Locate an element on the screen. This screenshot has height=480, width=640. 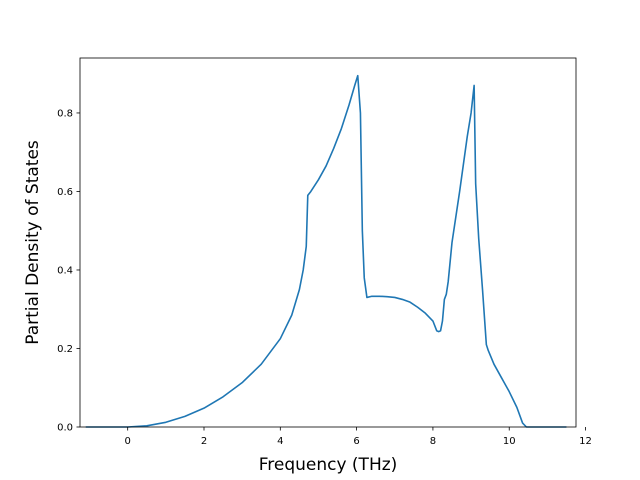
y-tick-label: 0.8 is located at coordinates (65, 113).